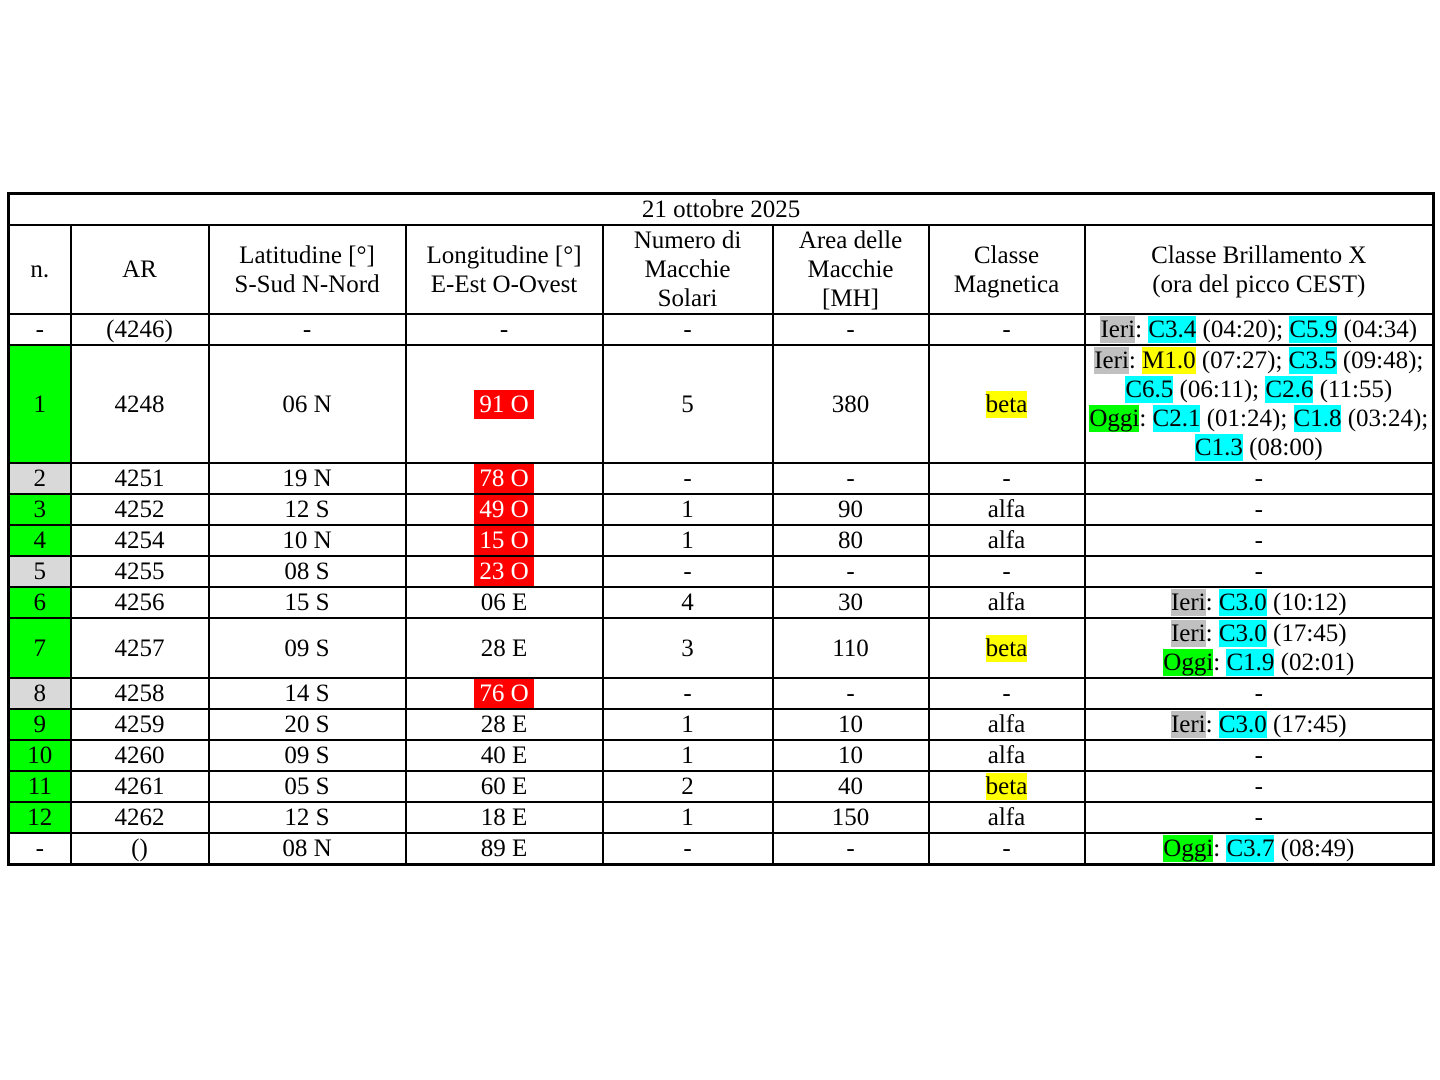 The height and width of the screenshot is (1080, 1440). Describe the element at coordinates (39, 693) in the screenshot. I see `cell-n: 8` at that location.